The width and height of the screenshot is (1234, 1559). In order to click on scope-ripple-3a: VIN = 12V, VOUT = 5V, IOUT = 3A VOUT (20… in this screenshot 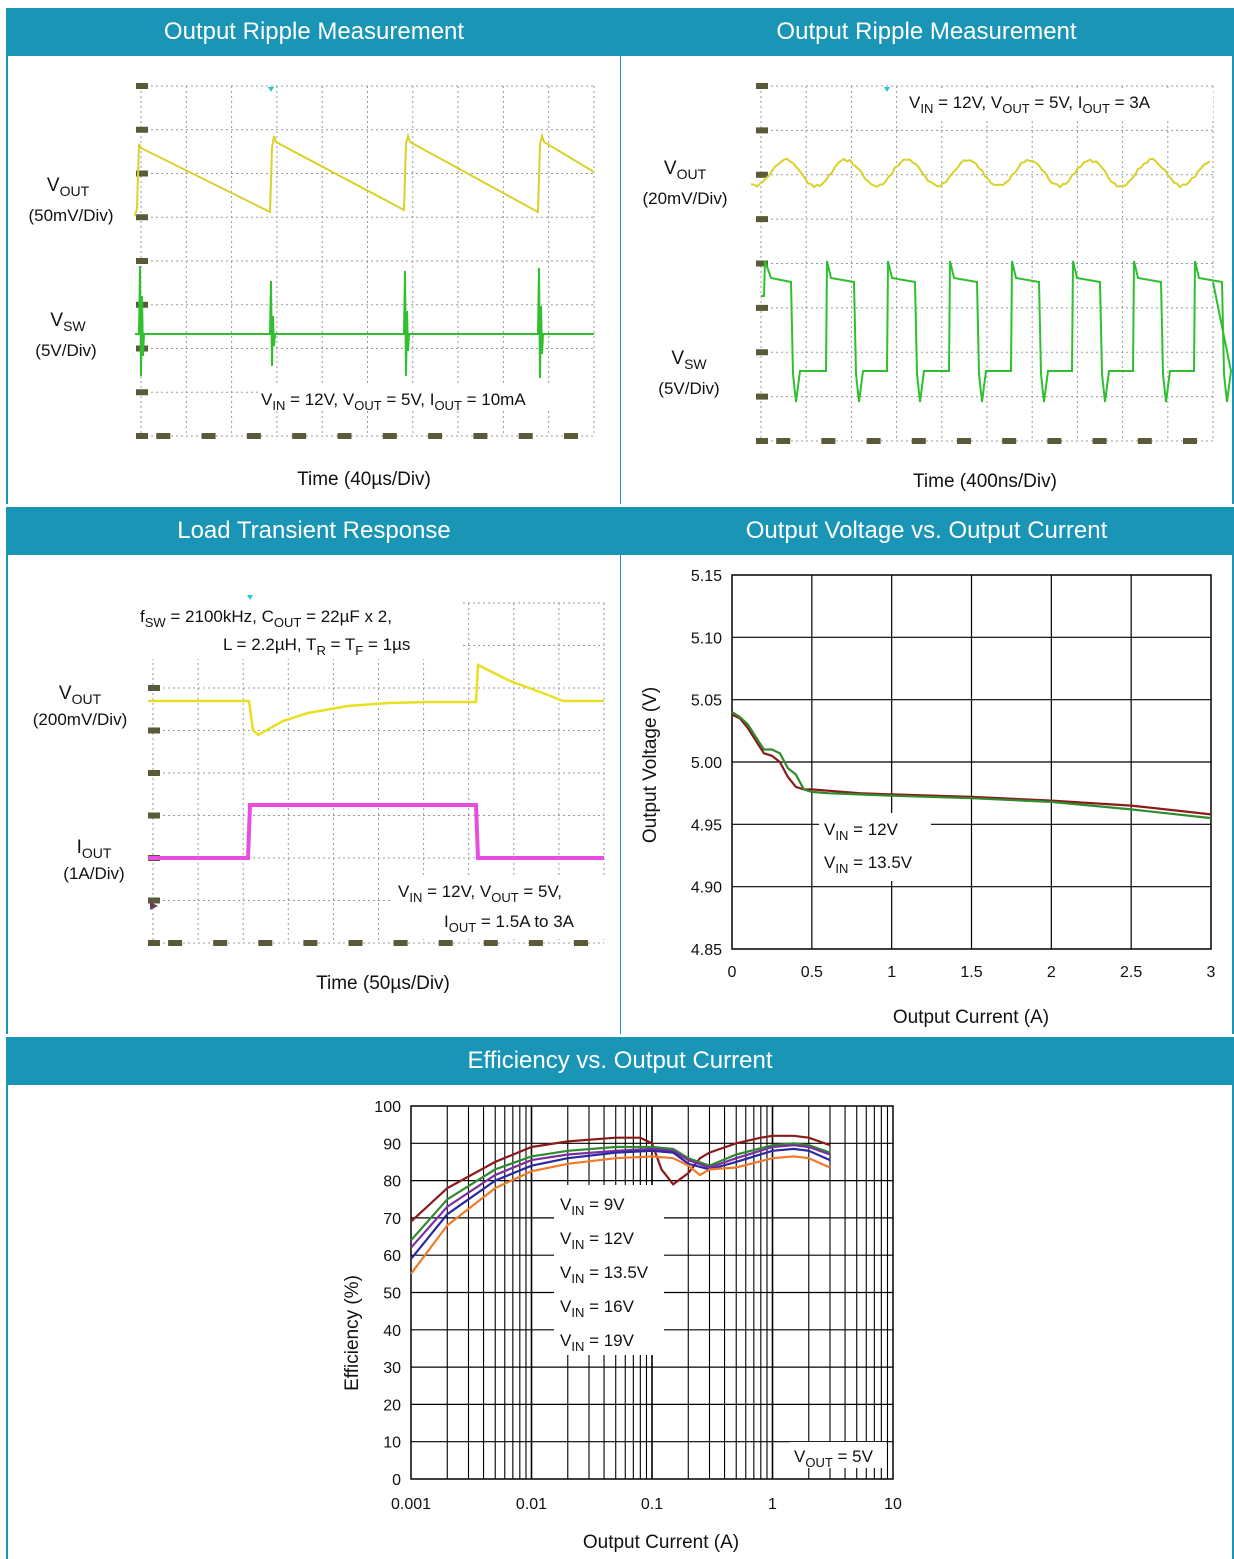, I will do `click(926, 280)`.